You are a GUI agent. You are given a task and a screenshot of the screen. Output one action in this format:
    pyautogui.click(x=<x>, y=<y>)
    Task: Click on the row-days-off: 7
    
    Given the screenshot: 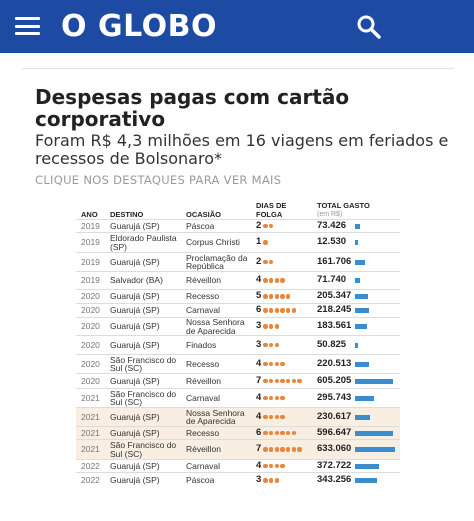 What is the action you would take?
    pyautogui.click(x=285, y=381)
    